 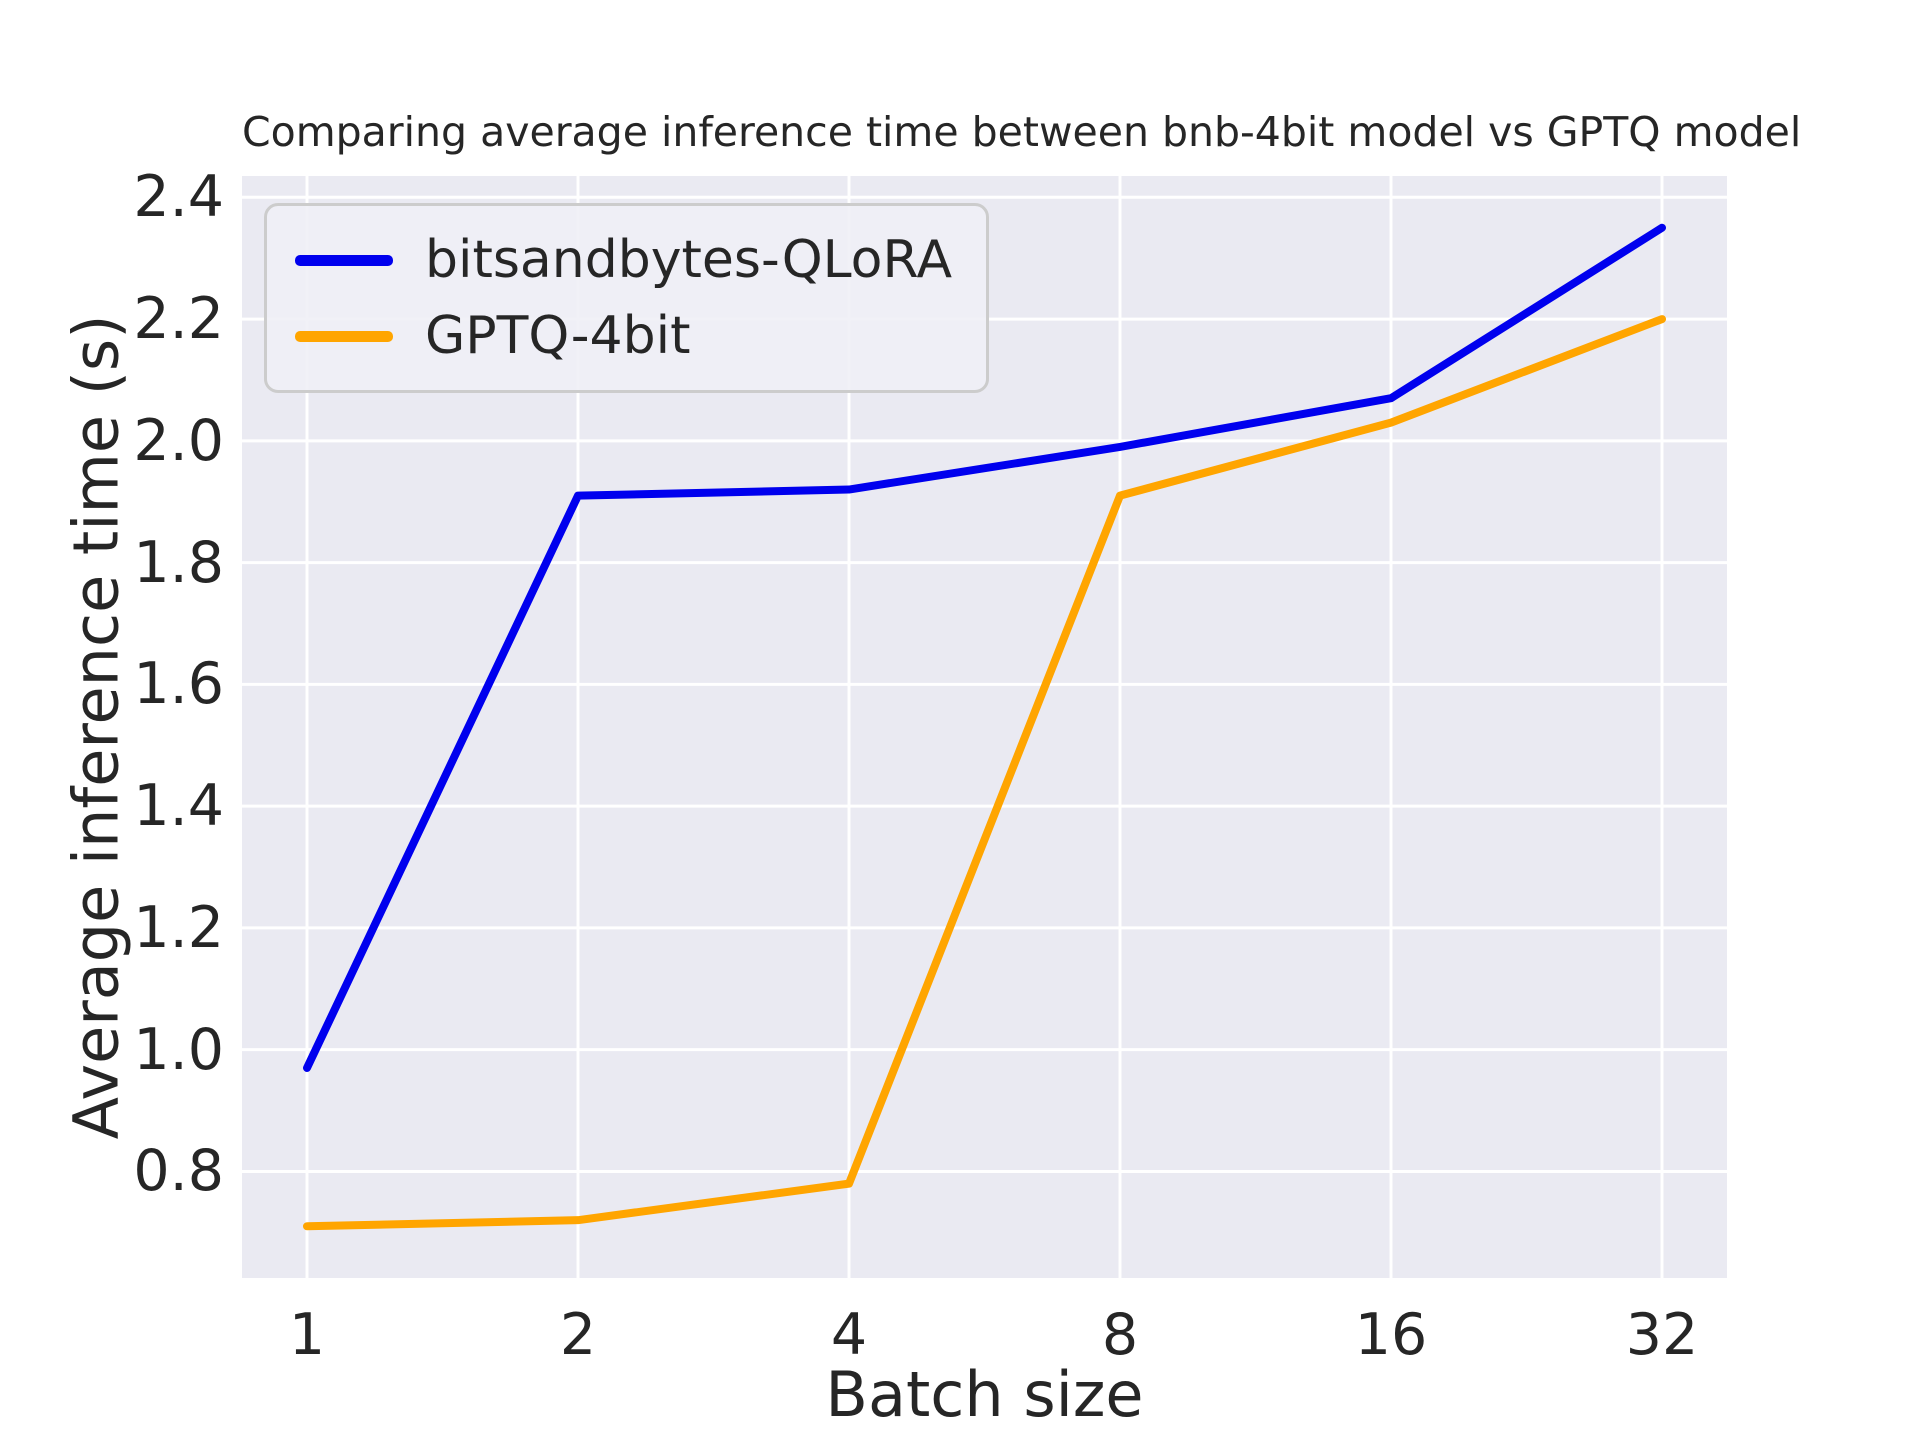 I want to click on x-tick-label: 16, so click(x=1391, y=1335).